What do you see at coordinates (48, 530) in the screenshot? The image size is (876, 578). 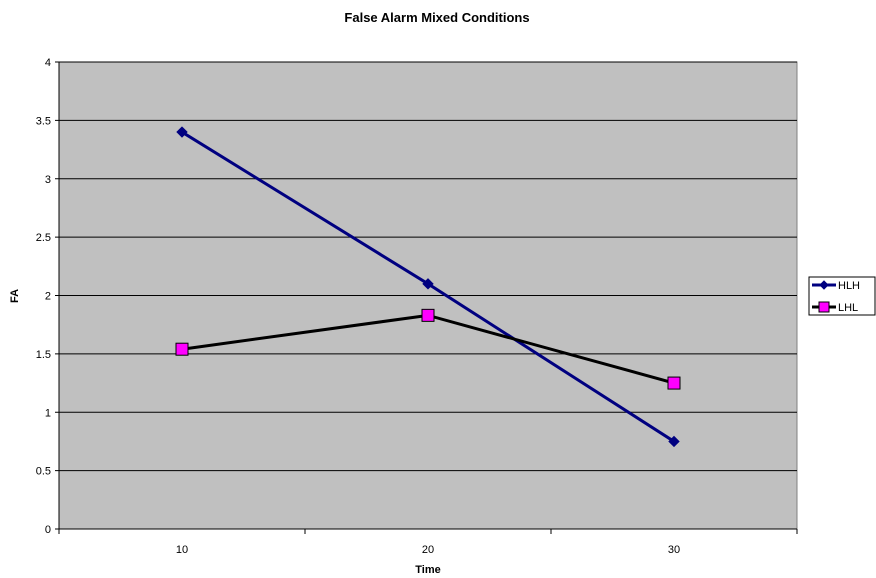 I see `y-tick-label: 0` at bounding box center [48, 530].